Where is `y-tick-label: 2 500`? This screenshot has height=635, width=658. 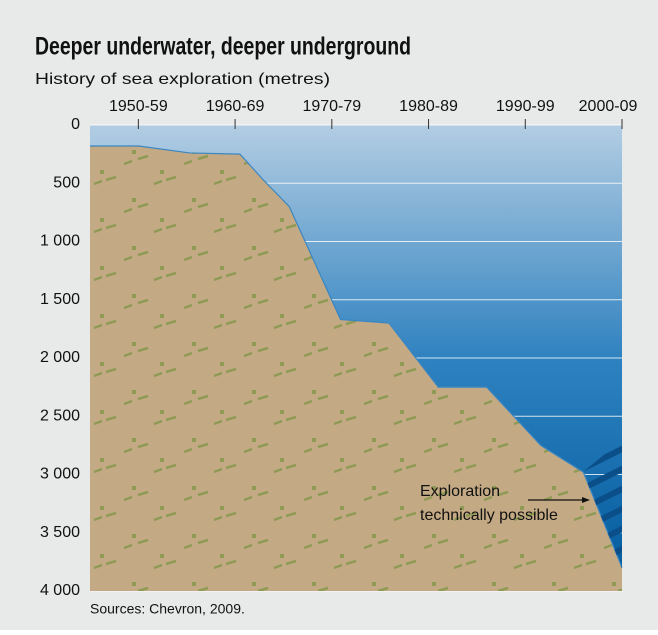
y-tick-label: 2 500 is located at coordinates (60, 415).